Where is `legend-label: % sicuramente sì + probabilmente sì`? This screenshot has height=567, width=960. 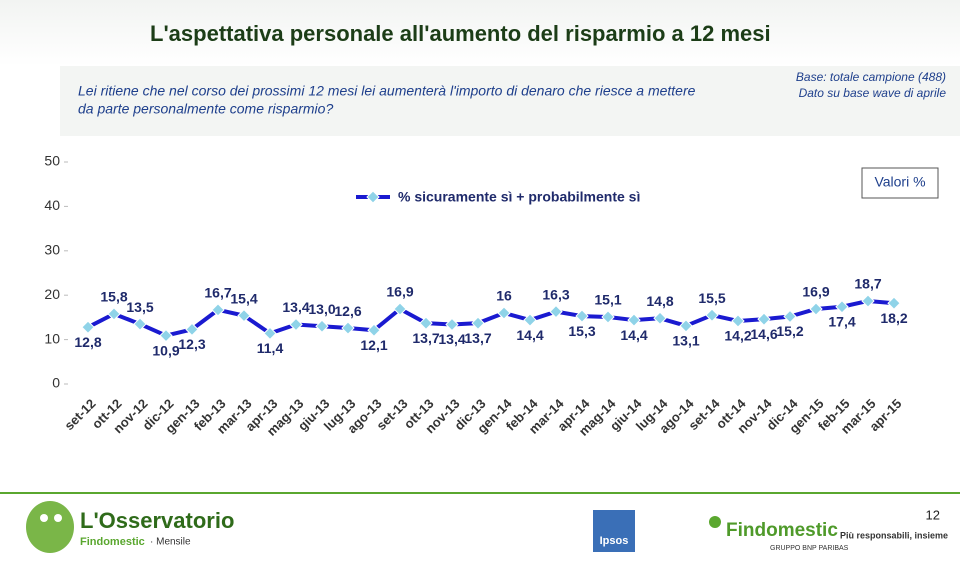
legend-label: % sicuramente sì + probabilmente sì is located at coordinates (519, 197).